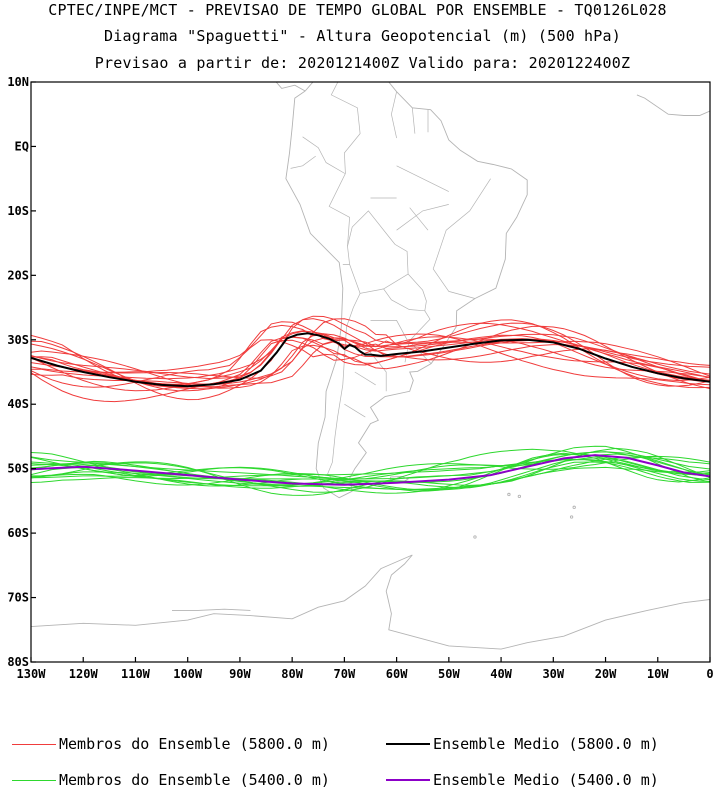  Describe the element at coordinates (449, 674) in the screenshot. I see `x-tick-label: 50W` at that location.